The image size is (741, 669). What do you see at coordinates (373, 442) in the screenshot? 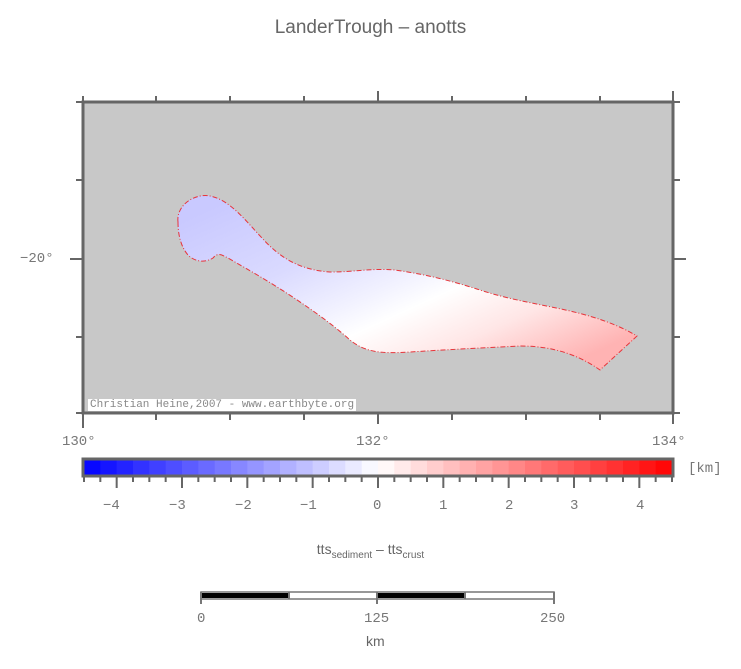
I see `lon-label-132: 132°` at bounding box center [373, 442].